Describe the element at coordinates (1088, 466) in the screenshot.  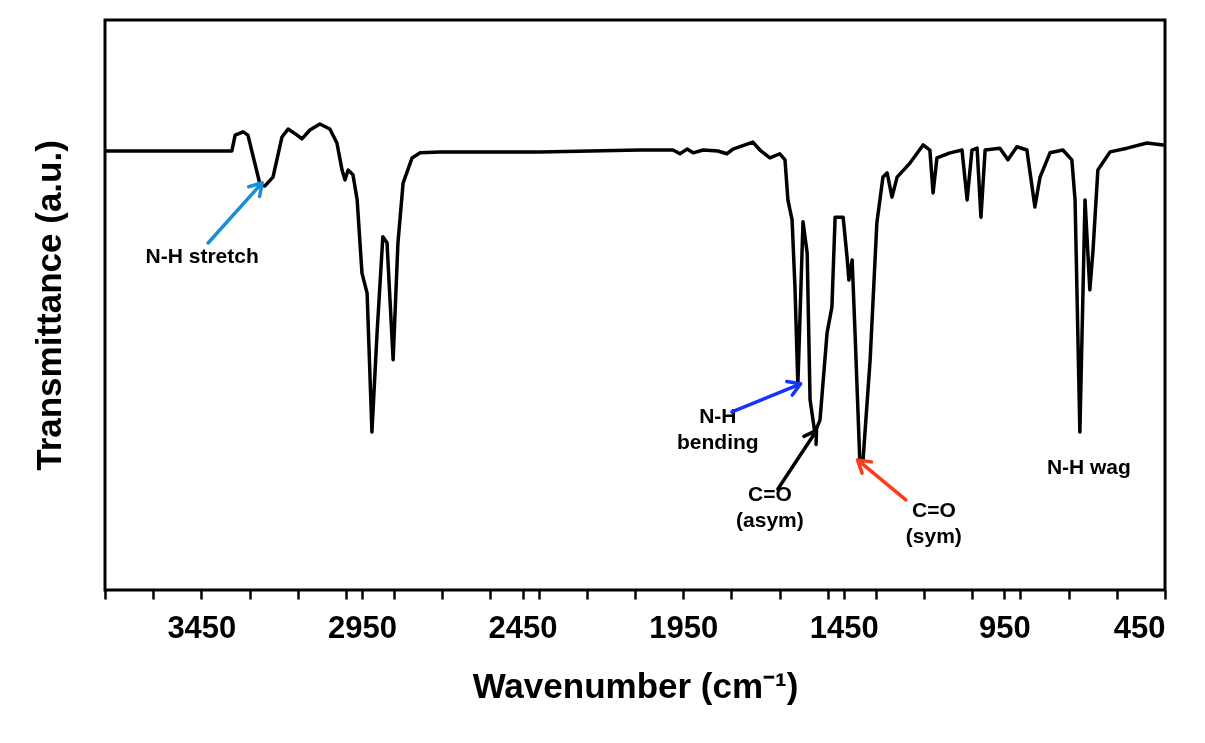
I see `annotation: N-H wag` at that location.